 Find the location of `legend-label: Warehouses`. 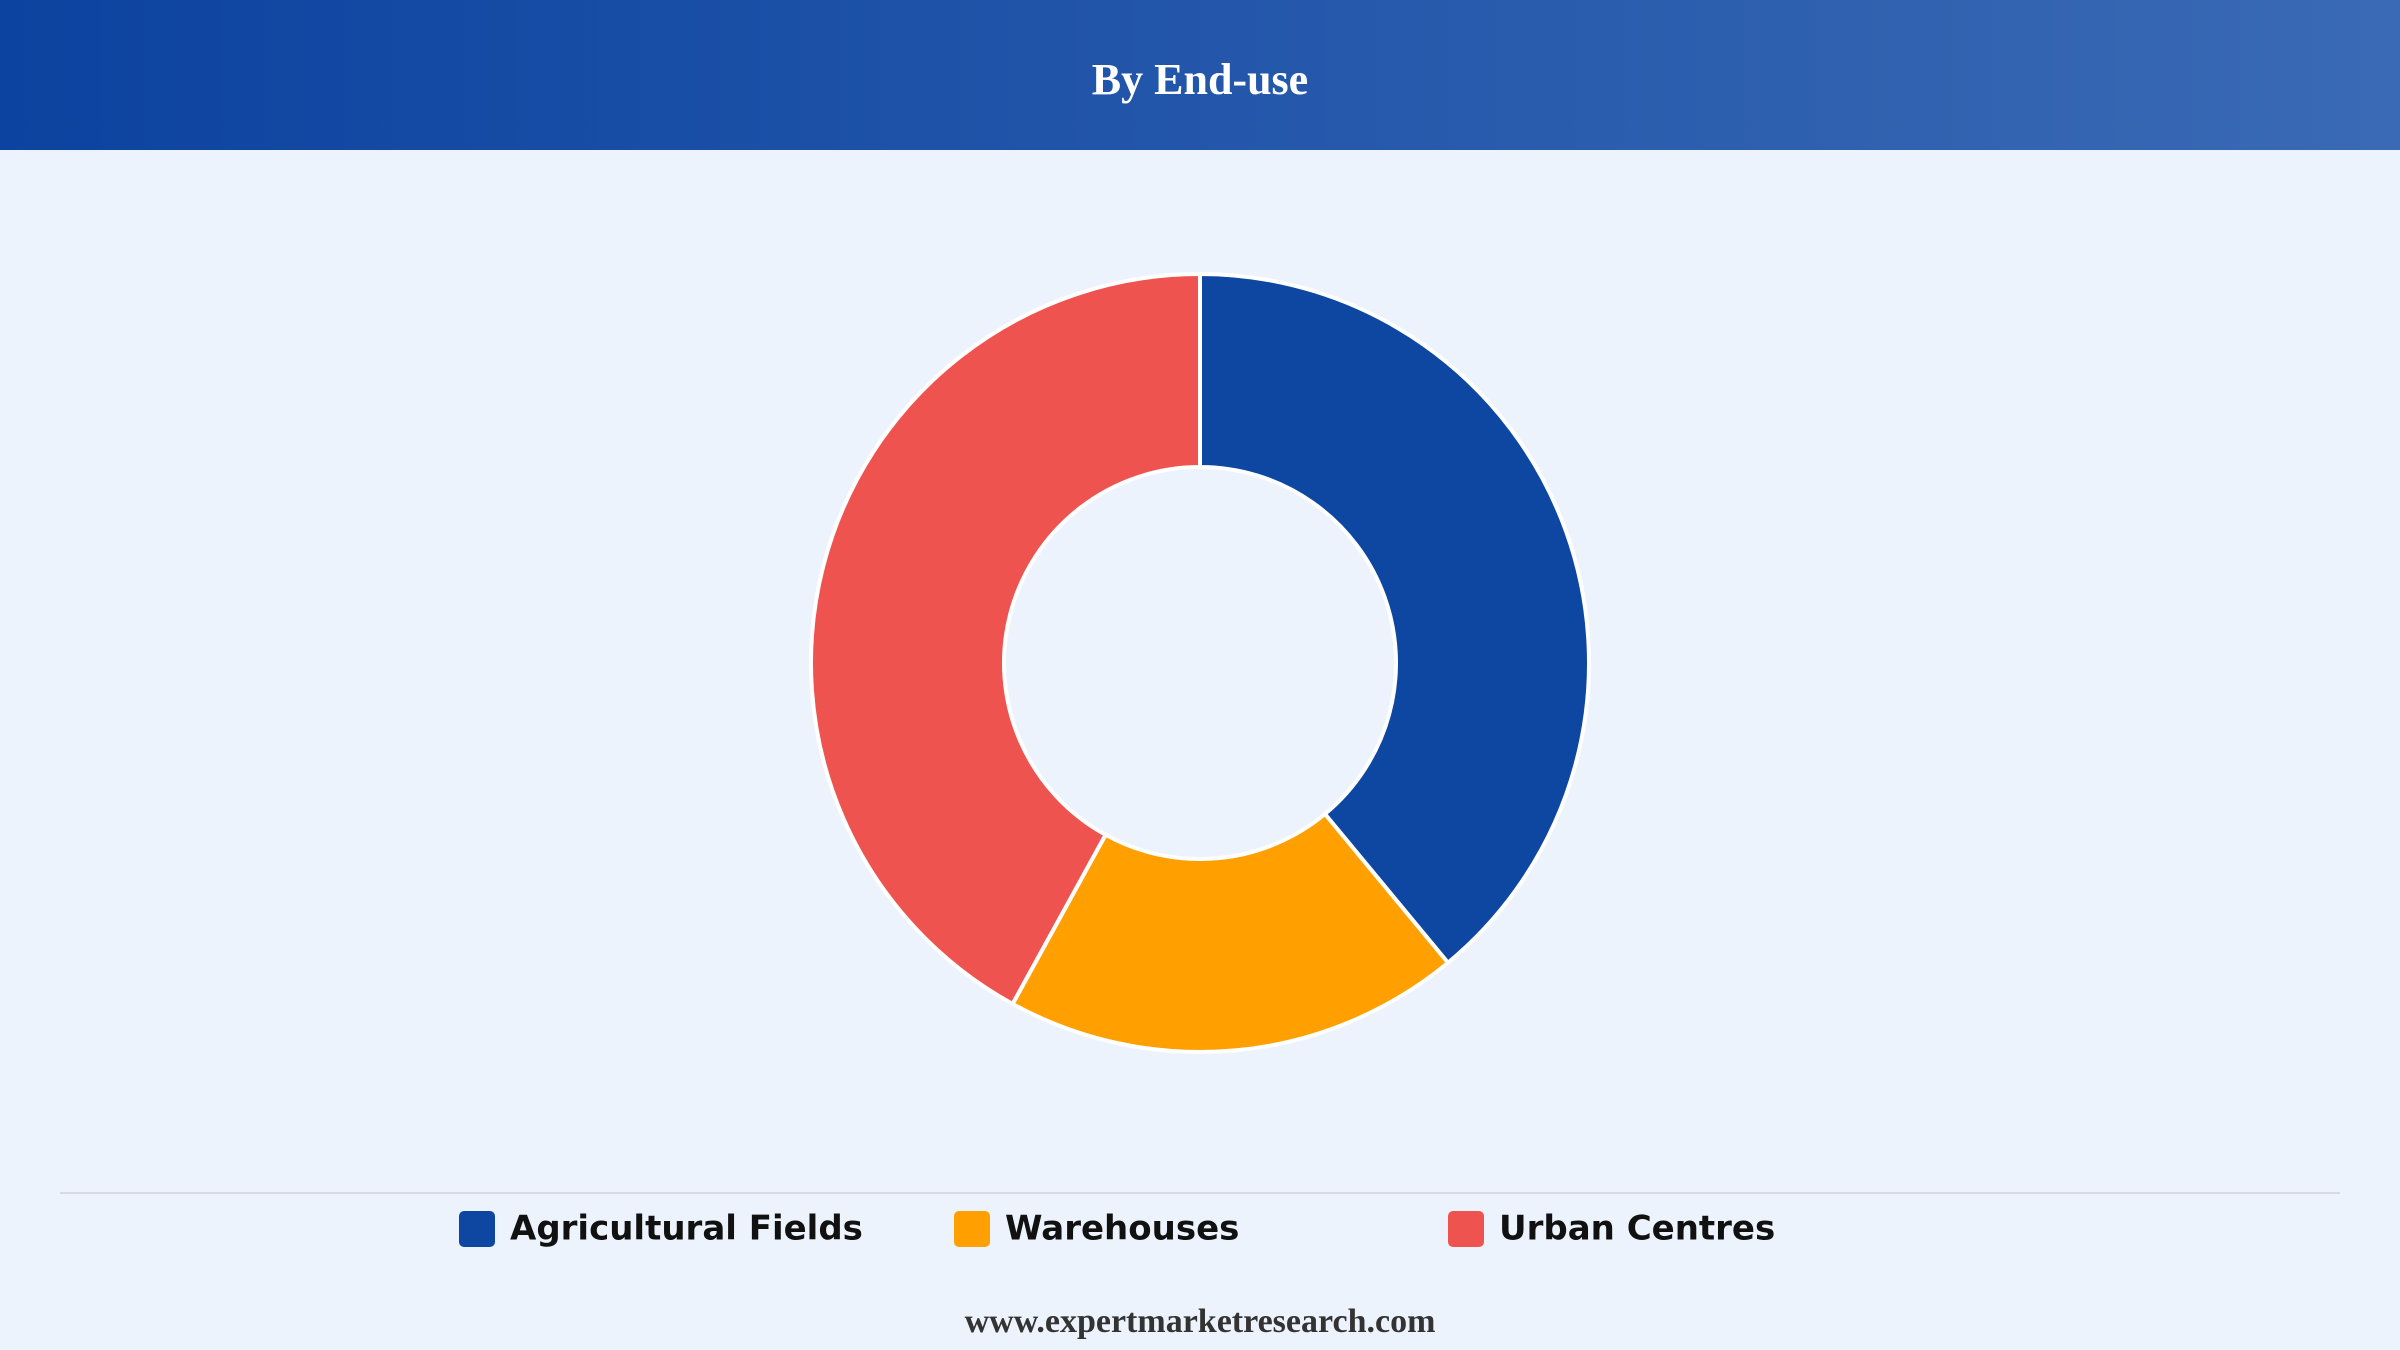

legend-label: Warehouses is located at coordinates (1122, 1229).